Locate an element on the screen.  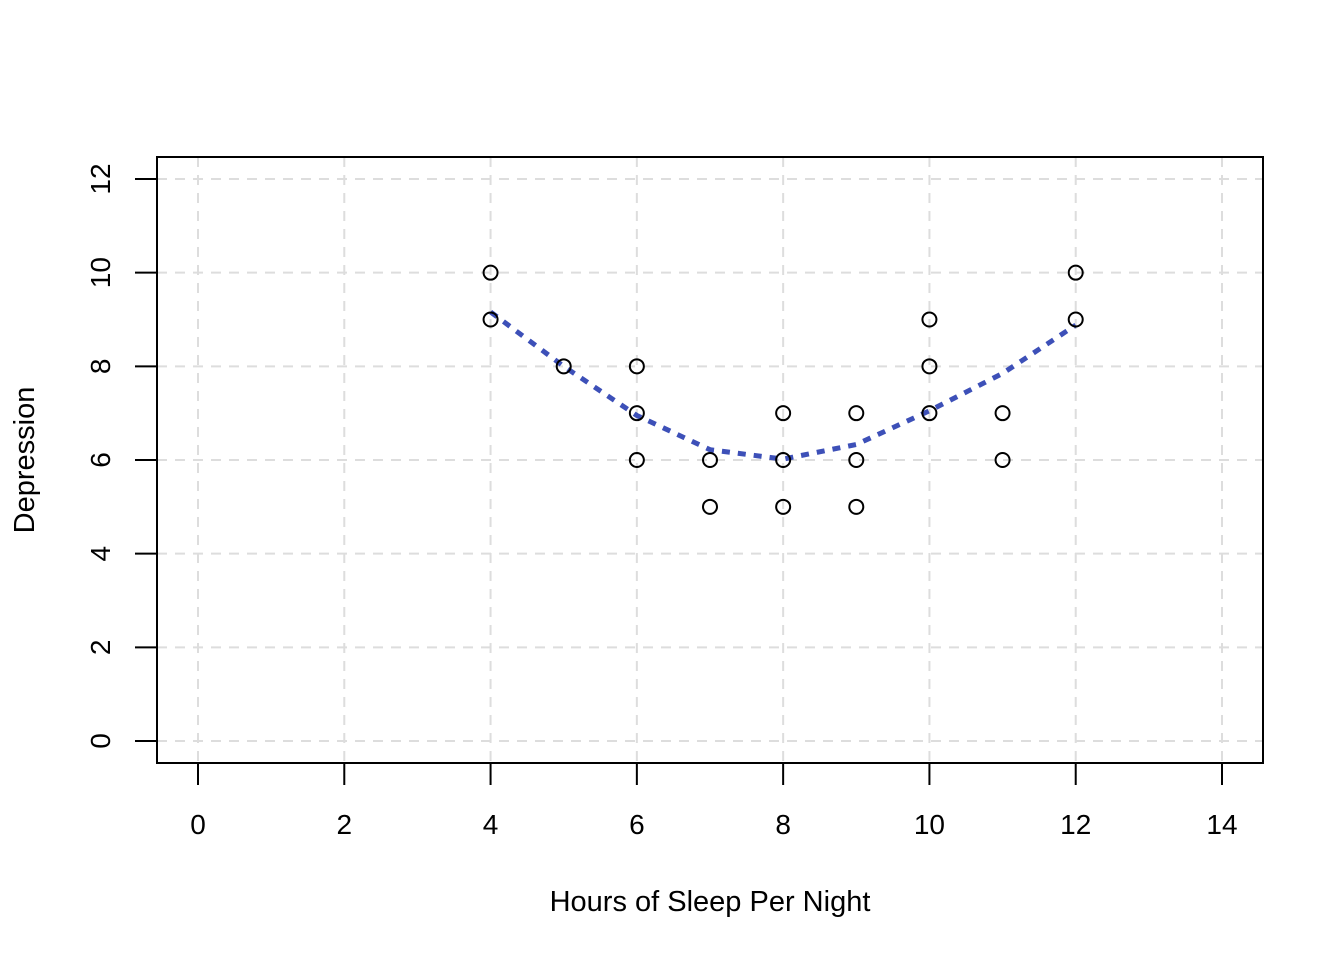
fit-curve is located at coordinates (783, 385).